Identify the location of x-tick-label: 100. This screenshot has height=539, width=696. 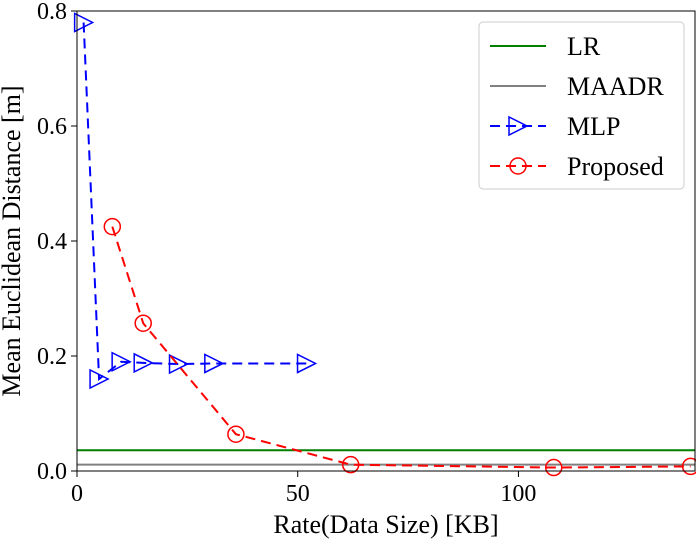
(518, 494).